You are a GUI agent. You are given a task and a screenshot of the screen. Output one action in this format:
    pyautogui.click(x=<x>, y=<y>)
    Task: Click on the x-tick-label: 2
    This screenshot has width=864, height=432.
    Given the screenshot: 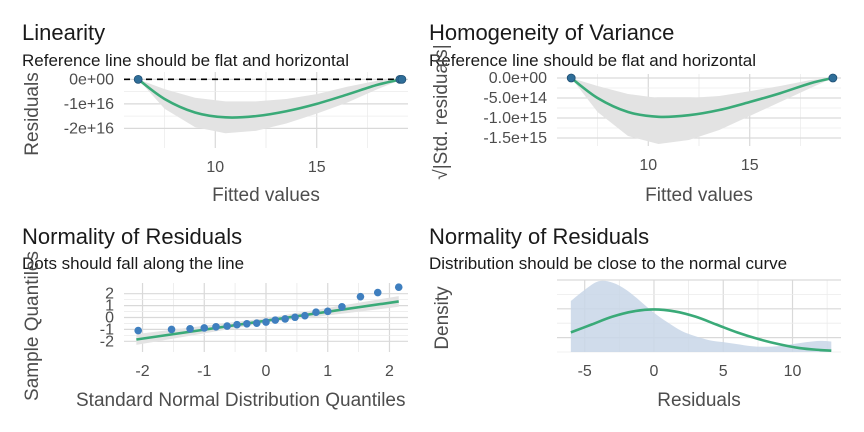 What is the action you would take?
    pyautogui.click(x=389, y=371)
    